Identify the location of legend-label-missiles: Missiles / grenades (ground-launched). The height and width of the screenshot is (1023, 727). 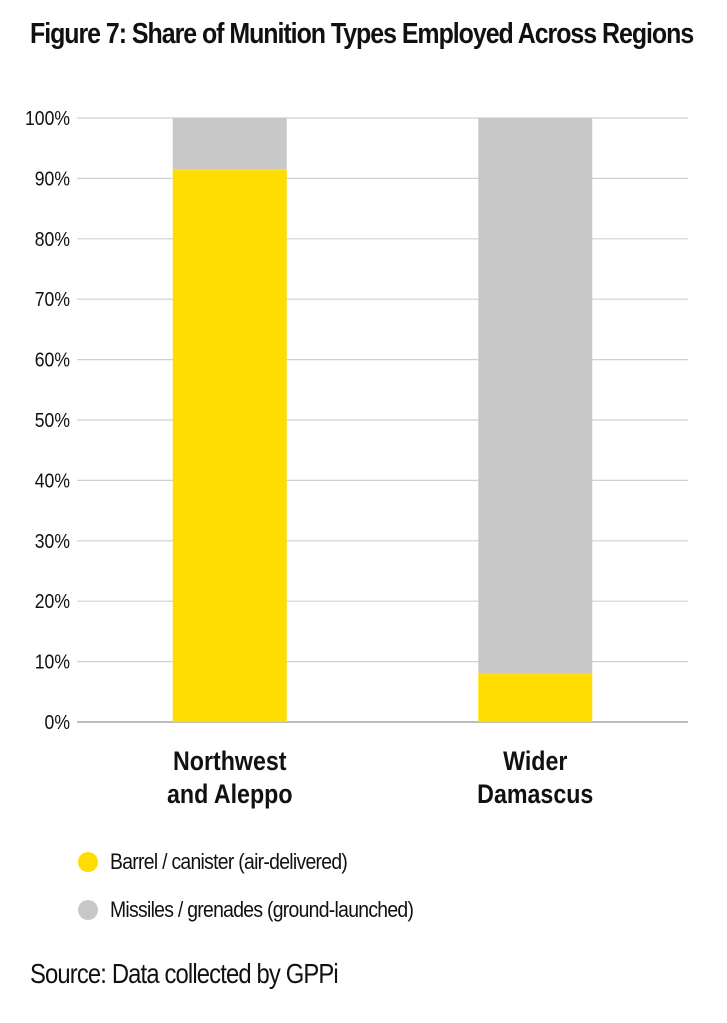
(262, 909).